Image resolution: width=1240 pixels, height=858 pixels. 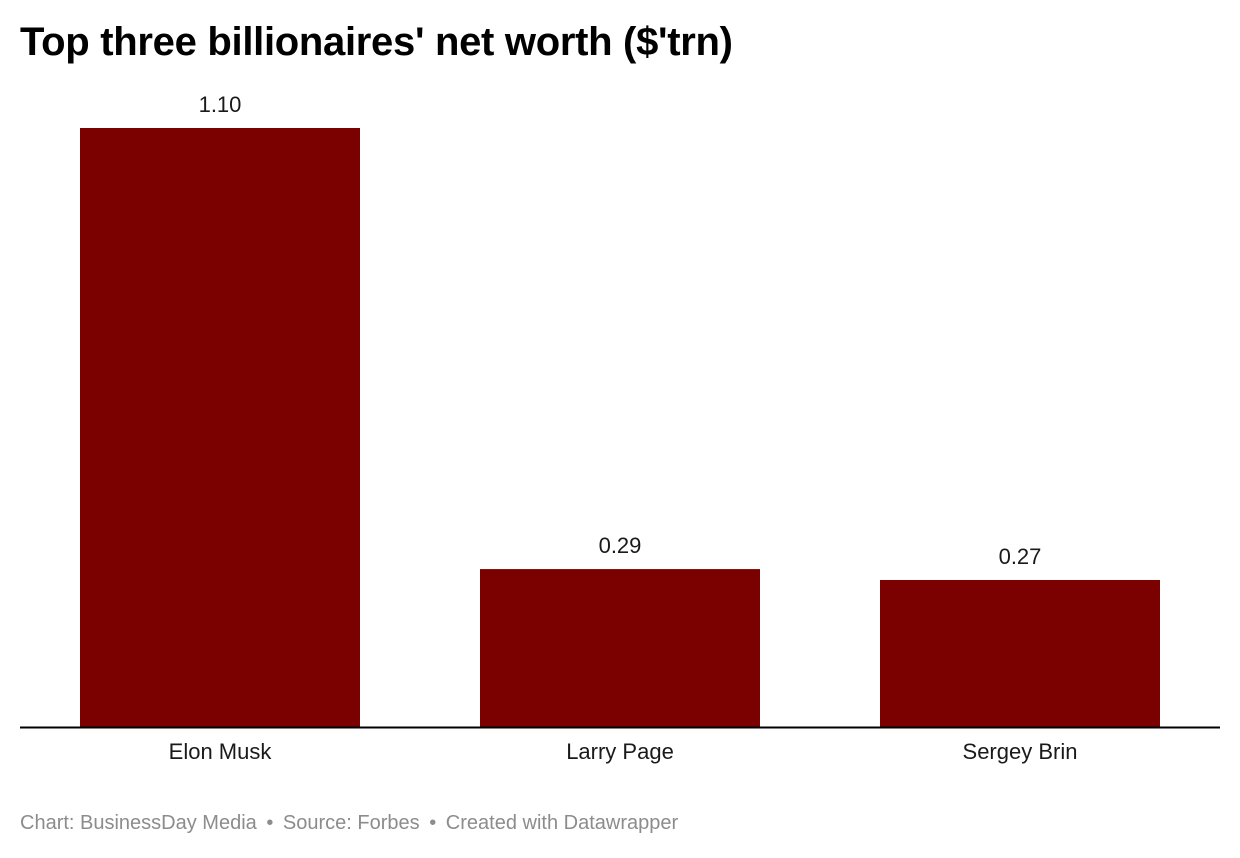 What do you see at coordinates (221, 751) in the screenshot?
I see `category-label: Elon Musk` at bounding box center [221, 751].